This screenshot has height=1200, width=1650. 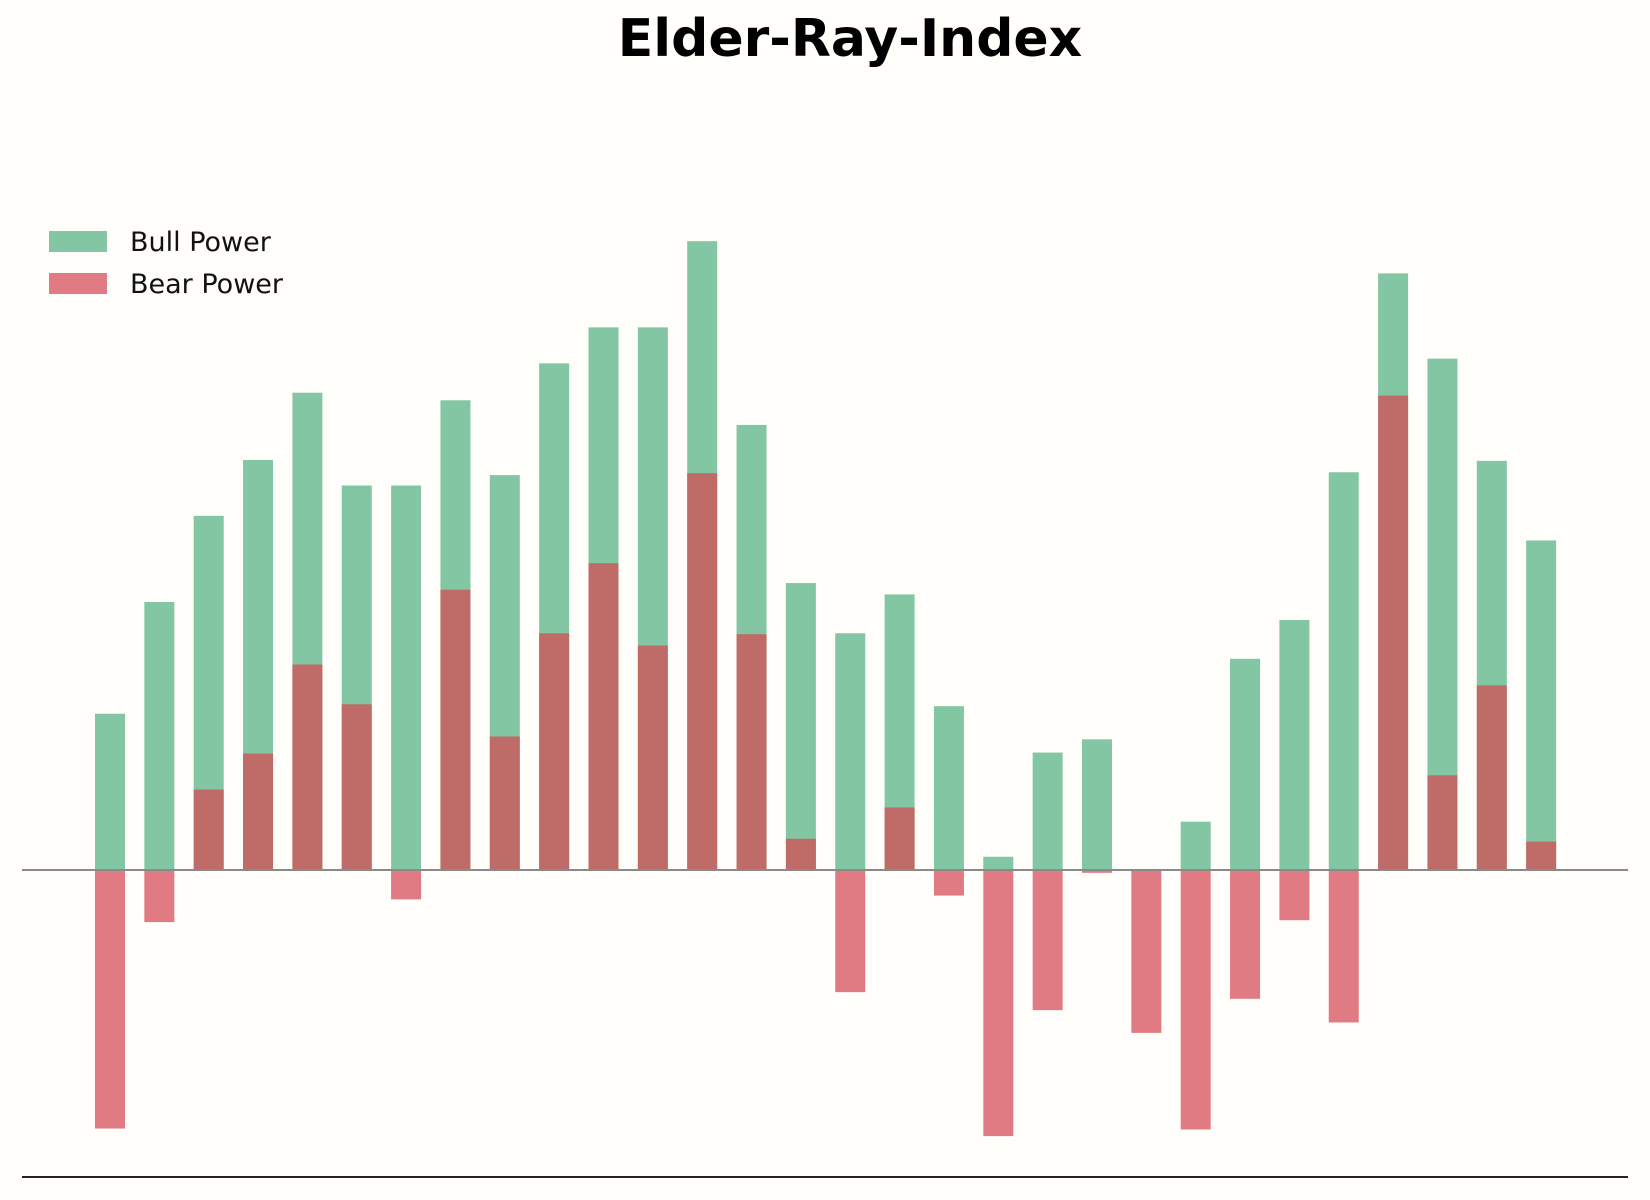 What do you see at coordinates (78, 241) in the screenshot?
I see `legend-swatch-bull` at bounding box center [78, 241].